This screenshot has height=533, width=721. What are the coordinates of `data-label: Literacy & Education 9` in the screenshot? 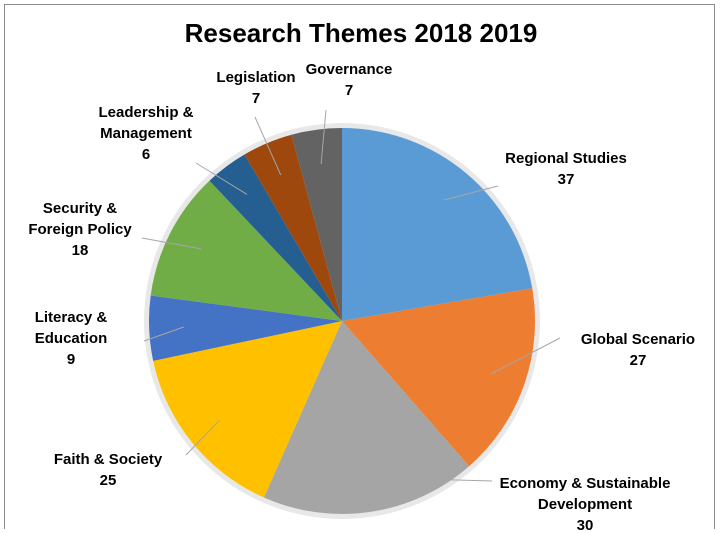 It's located at (71, 338).